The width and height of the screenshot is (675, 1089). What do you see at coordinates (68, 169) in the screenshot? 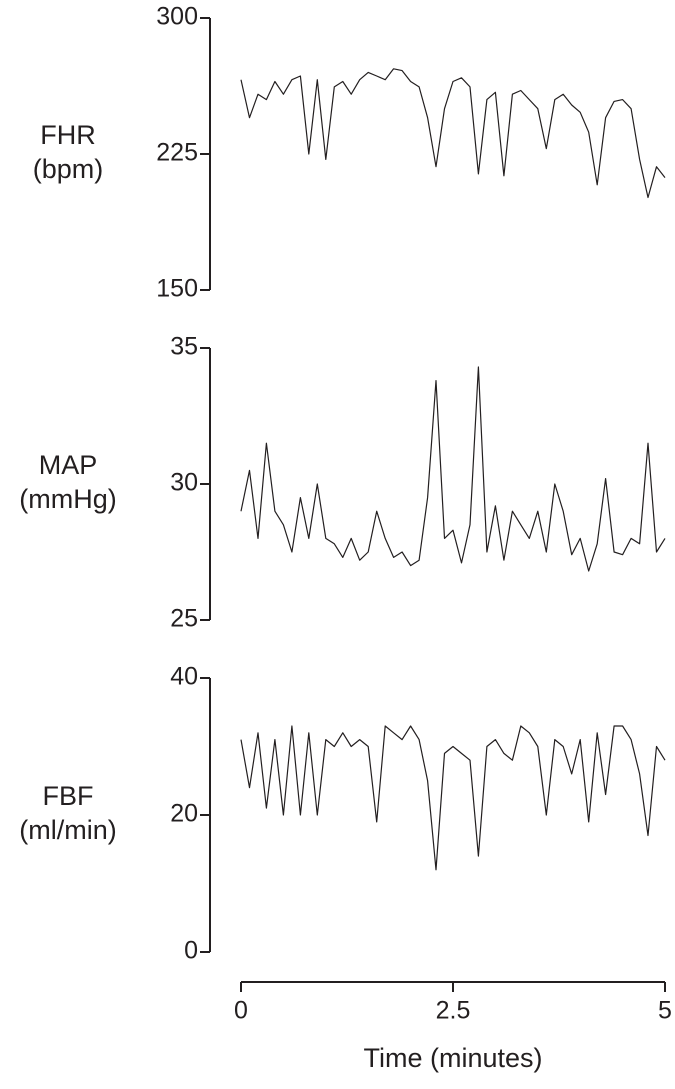
I see `y-axis-label: (bpm)` at bounding box center [68, 169].